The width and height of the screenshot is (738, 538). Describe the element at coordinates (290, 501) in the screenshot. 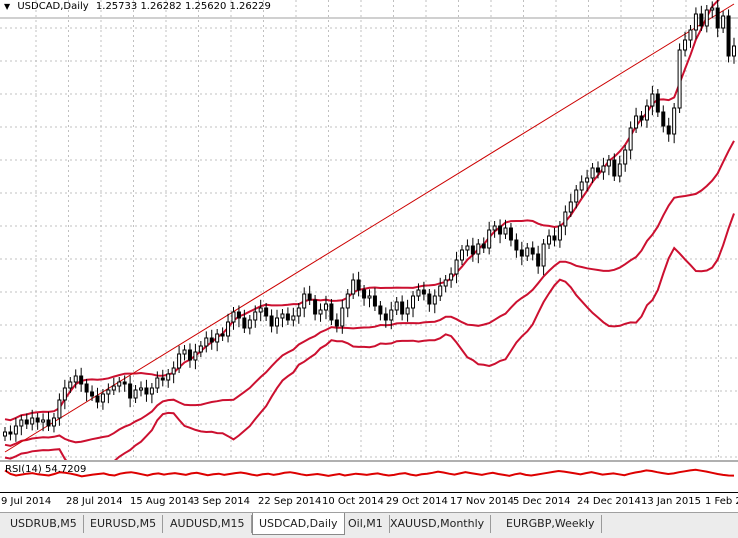

I see `time-tick: 22 Sep 2014` at that location.